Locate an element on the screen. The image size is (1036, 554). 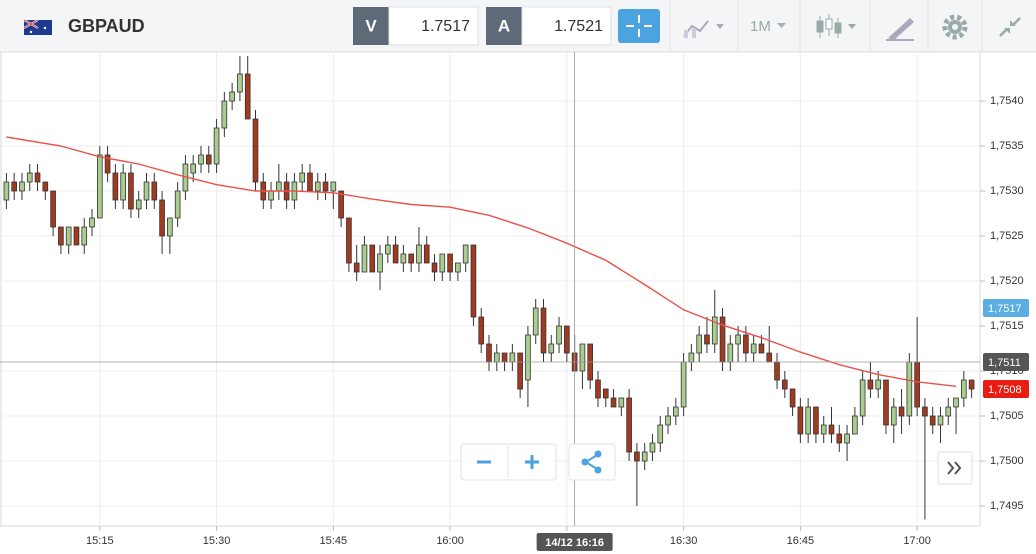
y-tick-label: 1,7515 is located at coordinates (1007, 326).